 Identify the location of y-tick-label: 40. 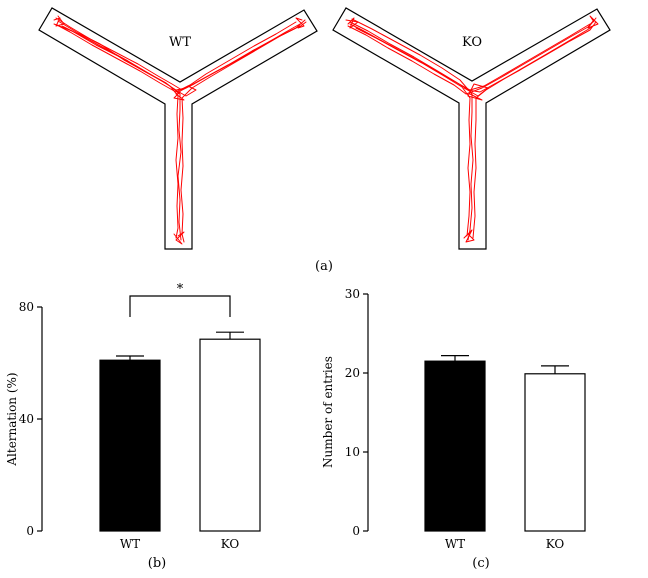
(26, 419).